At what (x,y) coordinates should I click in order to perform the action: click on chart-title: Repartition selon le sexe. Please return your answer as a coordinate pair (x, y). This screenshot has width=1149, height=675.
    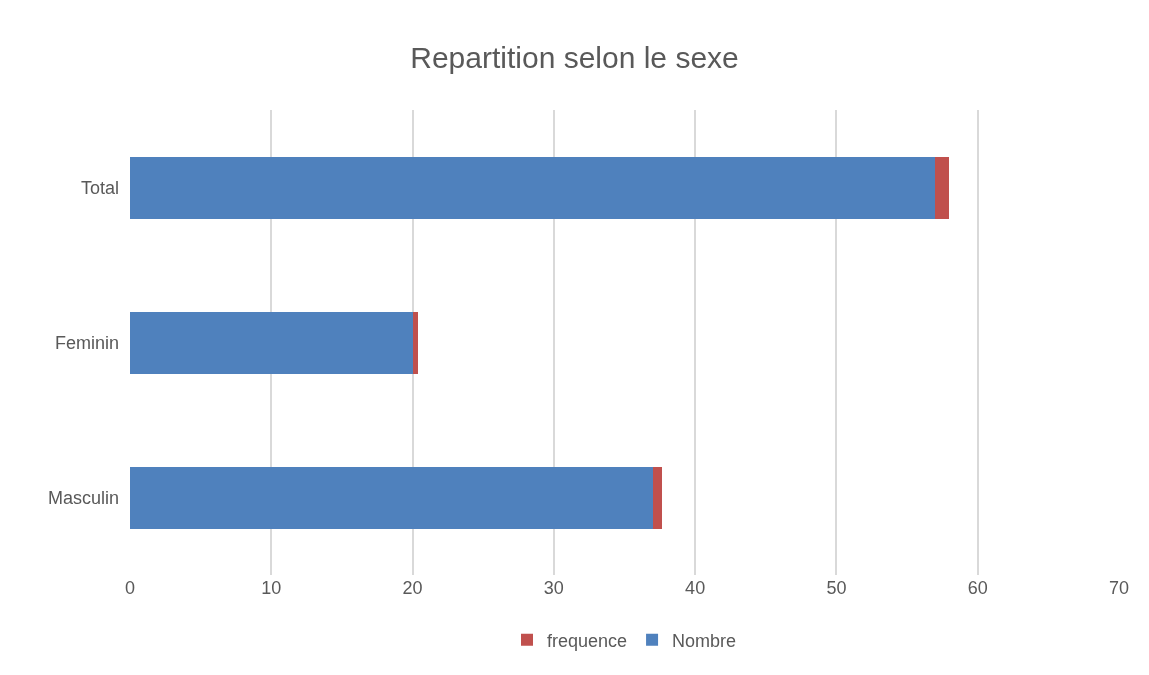
    Looking at the image, I should click on (574, 58).